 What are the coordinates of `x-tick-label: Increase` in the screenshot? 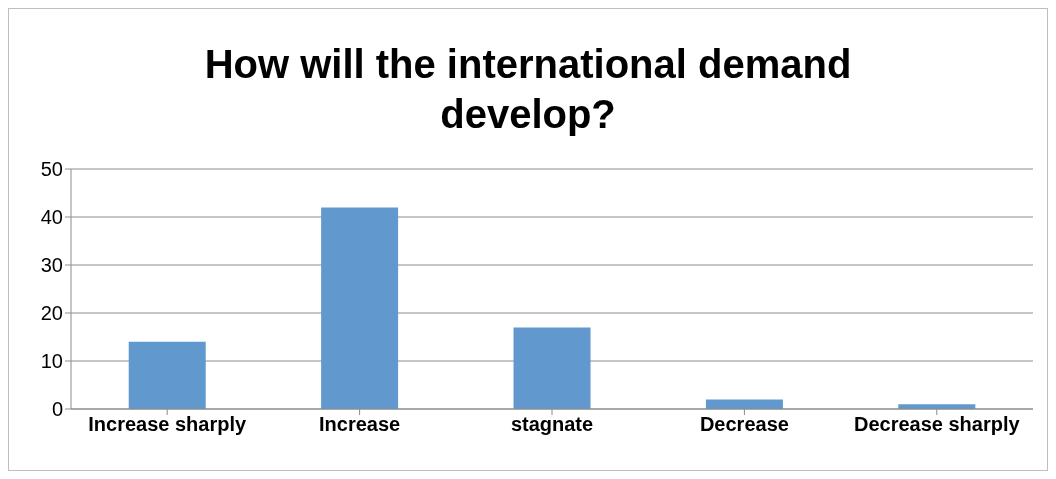 It's located at (360, 424).